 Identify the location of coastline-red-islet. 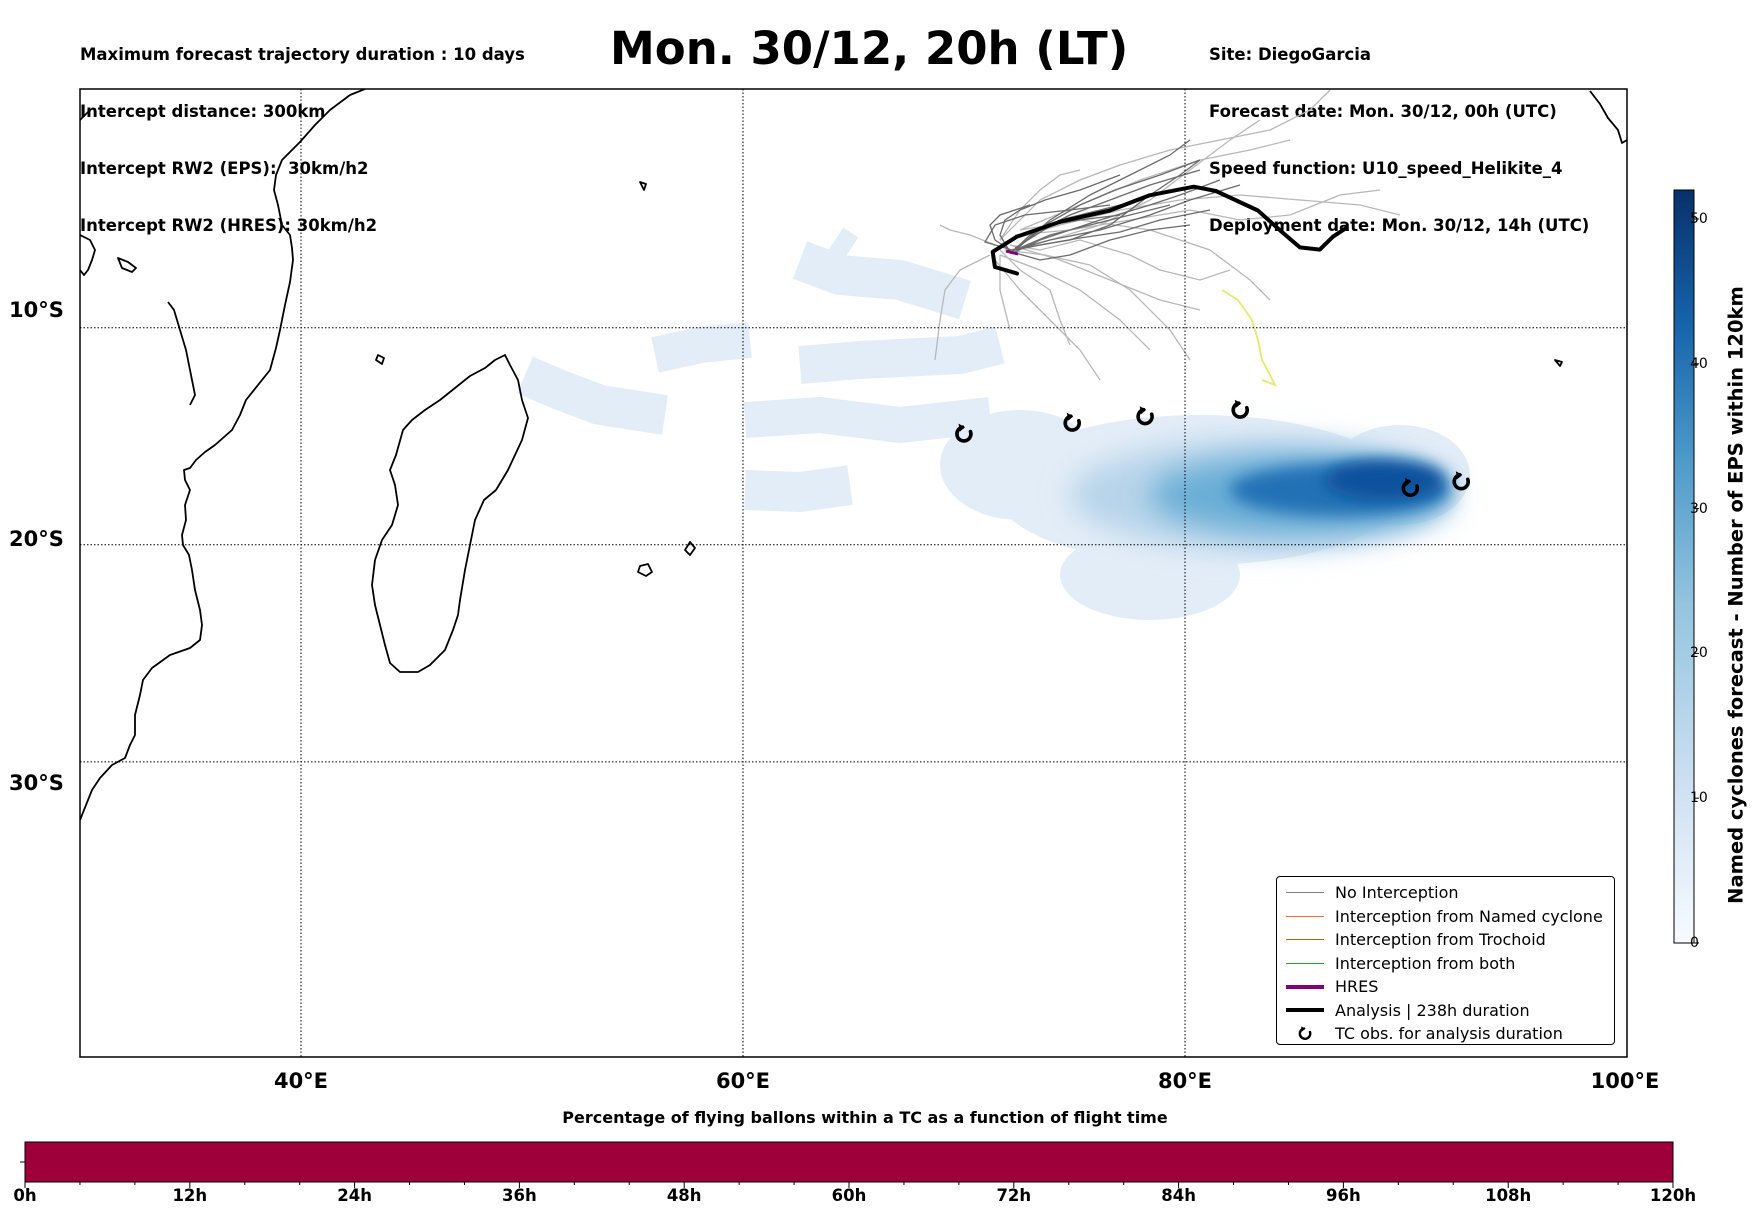
(1558, 363).